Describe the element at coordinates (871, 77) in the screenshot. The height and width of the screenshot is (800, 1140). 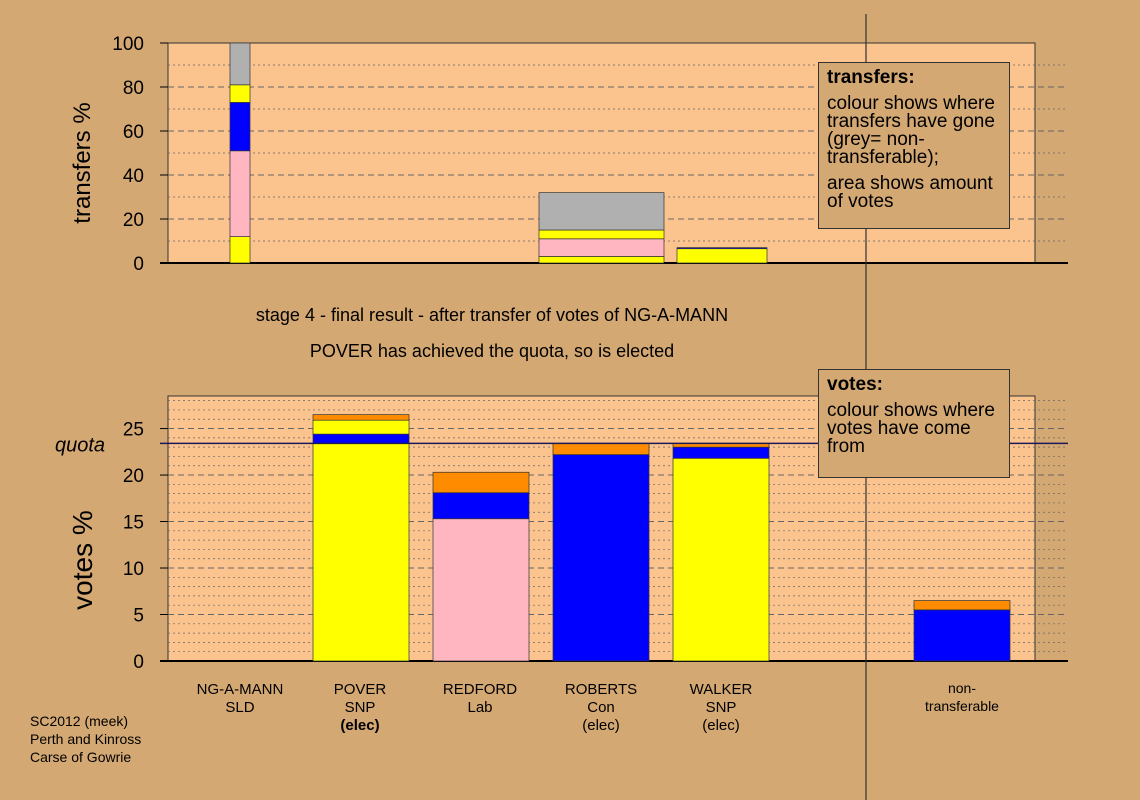
I see `transfers-legend-title: transfers:` at that location.